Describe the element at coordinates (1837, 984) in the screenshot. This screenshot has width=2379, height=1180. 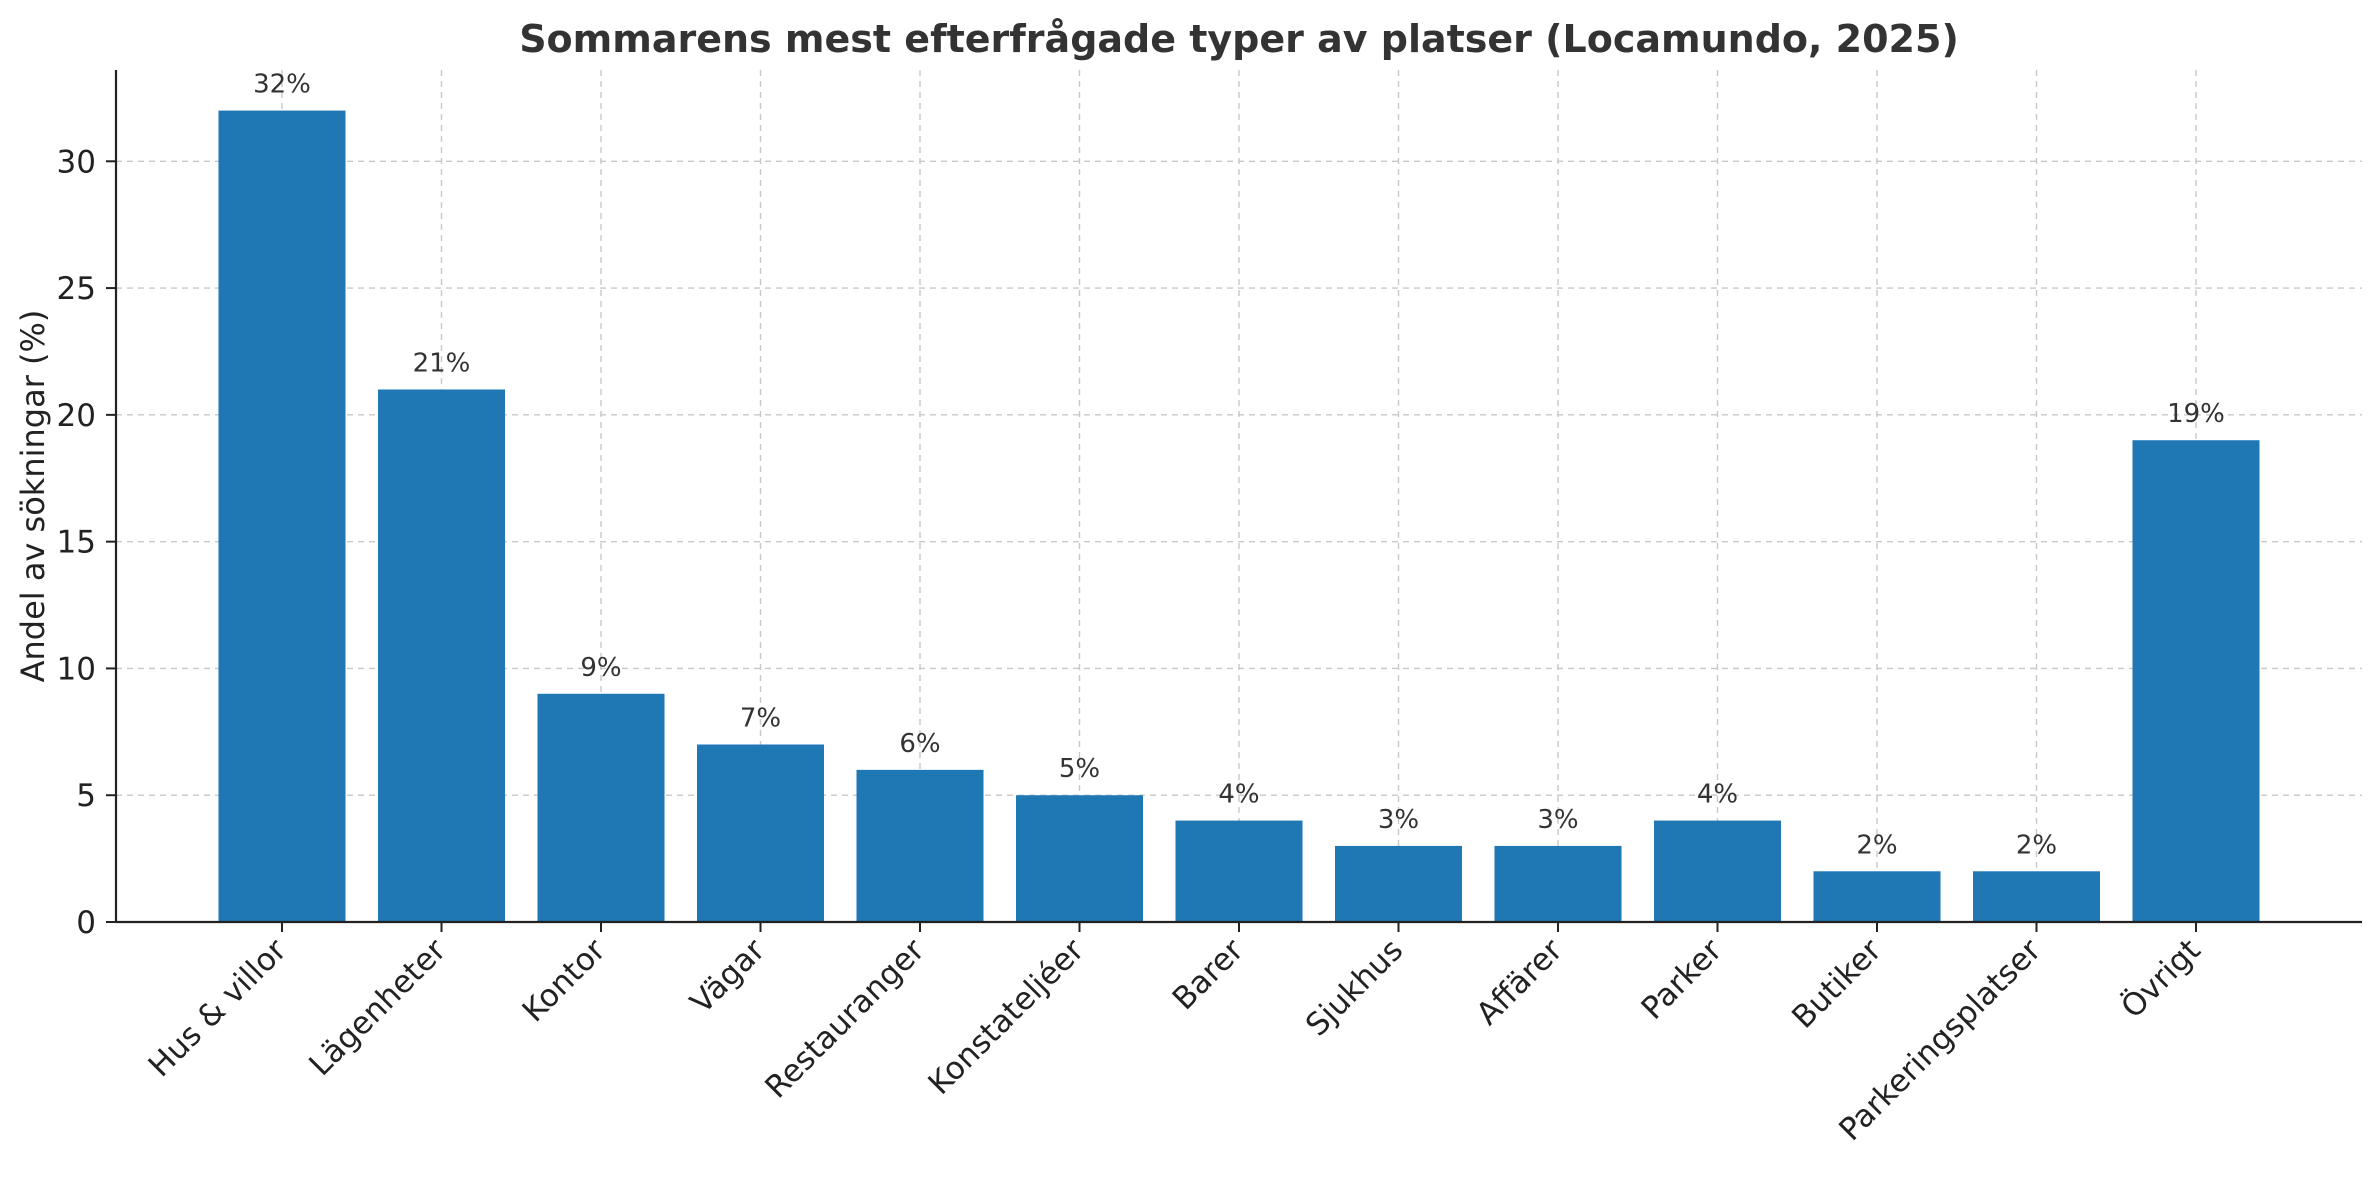
I see `x-tick-label: Butiker` at that location.